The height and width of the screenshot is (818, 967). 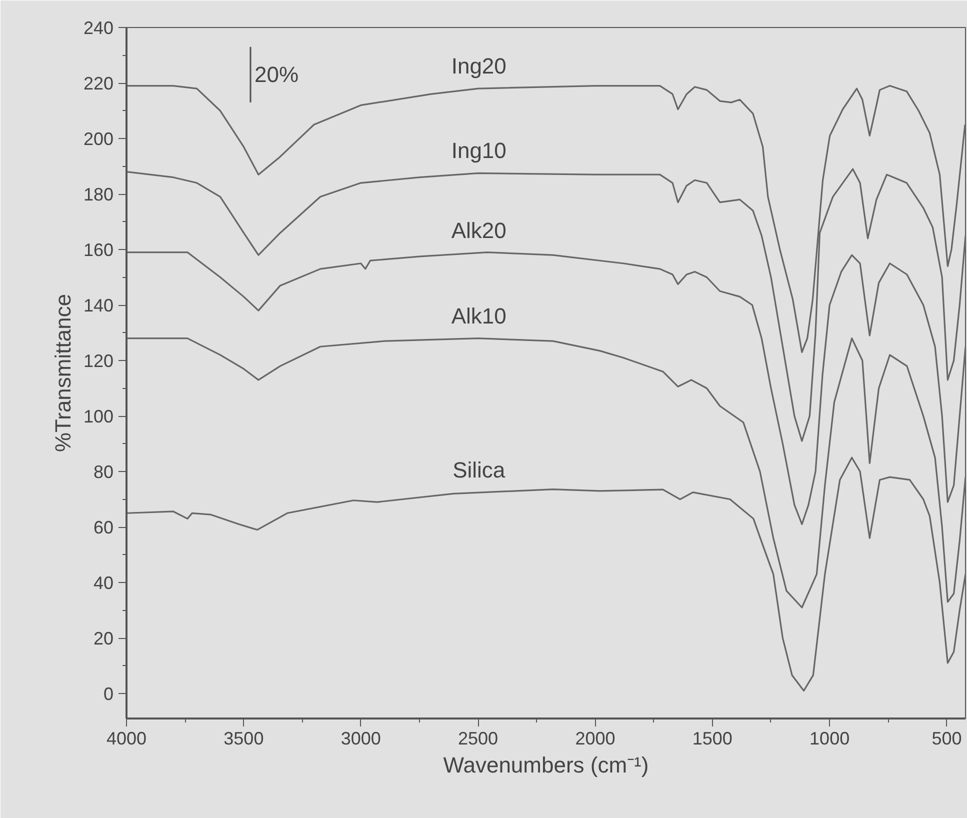 I want to click on annotation: 20%, so click(x=276, y=75).